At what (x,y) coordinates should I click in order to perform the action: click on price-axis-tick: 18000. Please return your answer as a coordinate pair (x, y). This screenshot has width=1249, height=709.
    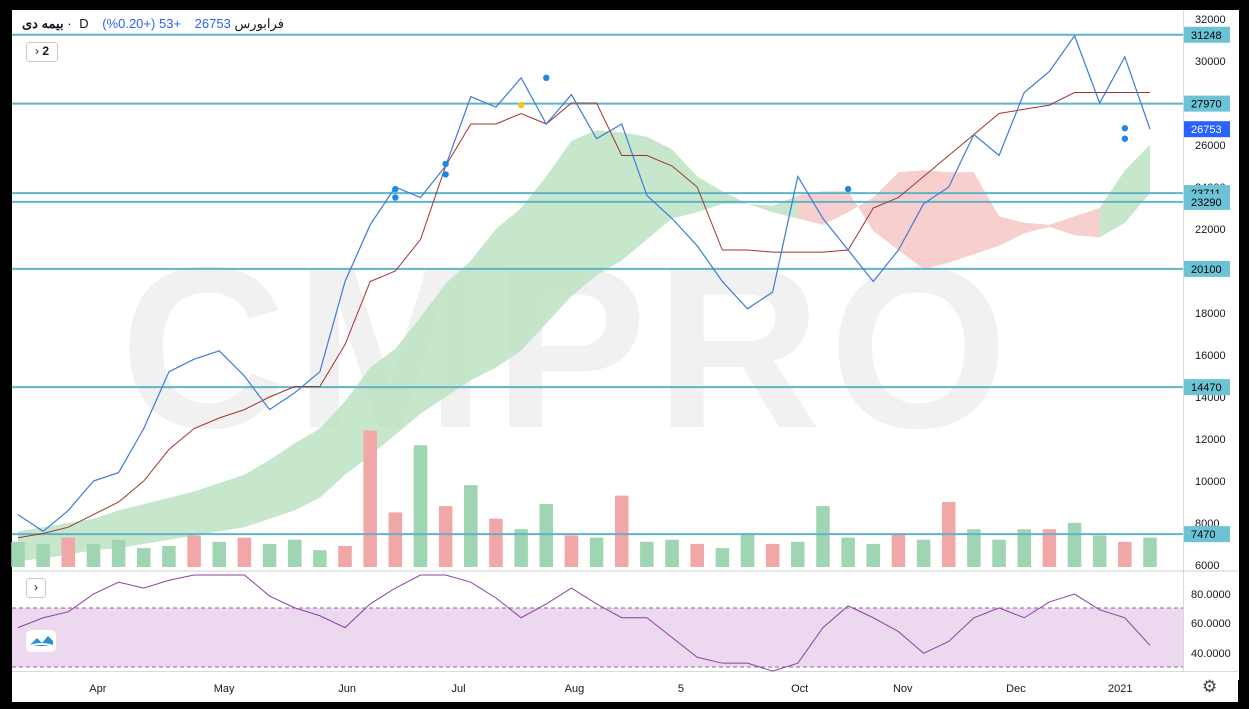
    Looking at the image, I should click on (1210, 314).